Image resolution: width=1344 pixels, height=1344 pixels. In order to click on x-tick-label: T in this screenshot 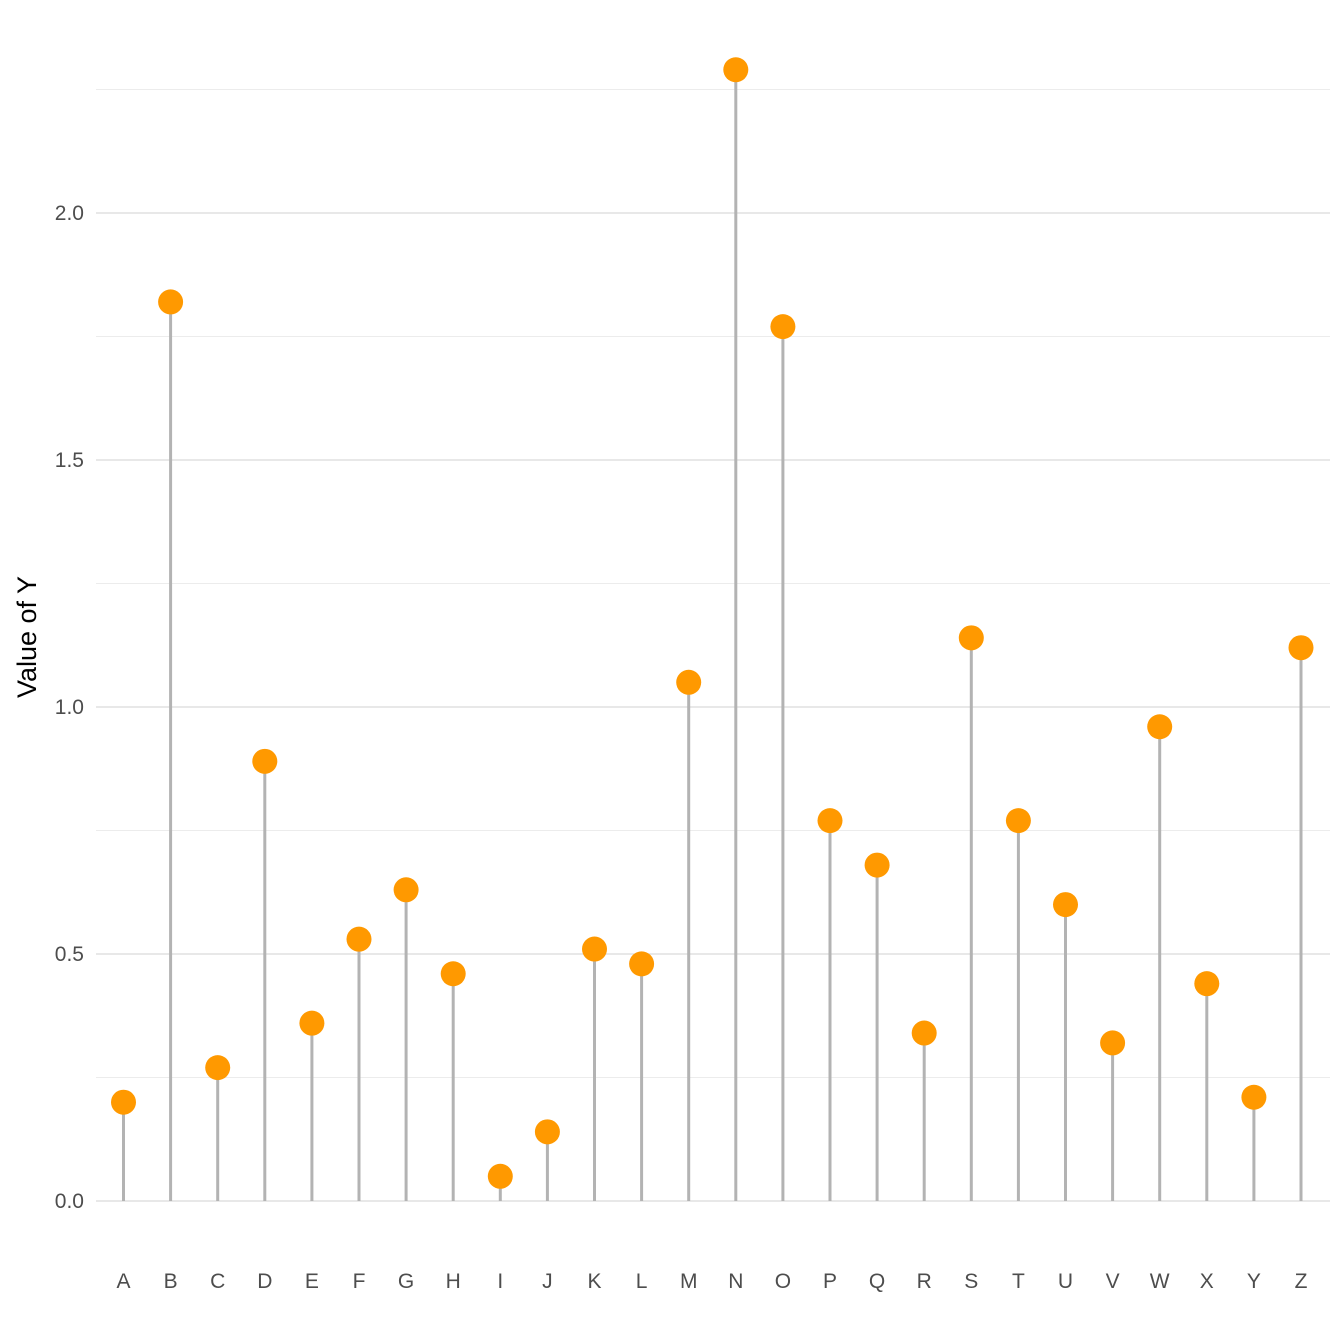, I will do `click(1018, 1281)`.